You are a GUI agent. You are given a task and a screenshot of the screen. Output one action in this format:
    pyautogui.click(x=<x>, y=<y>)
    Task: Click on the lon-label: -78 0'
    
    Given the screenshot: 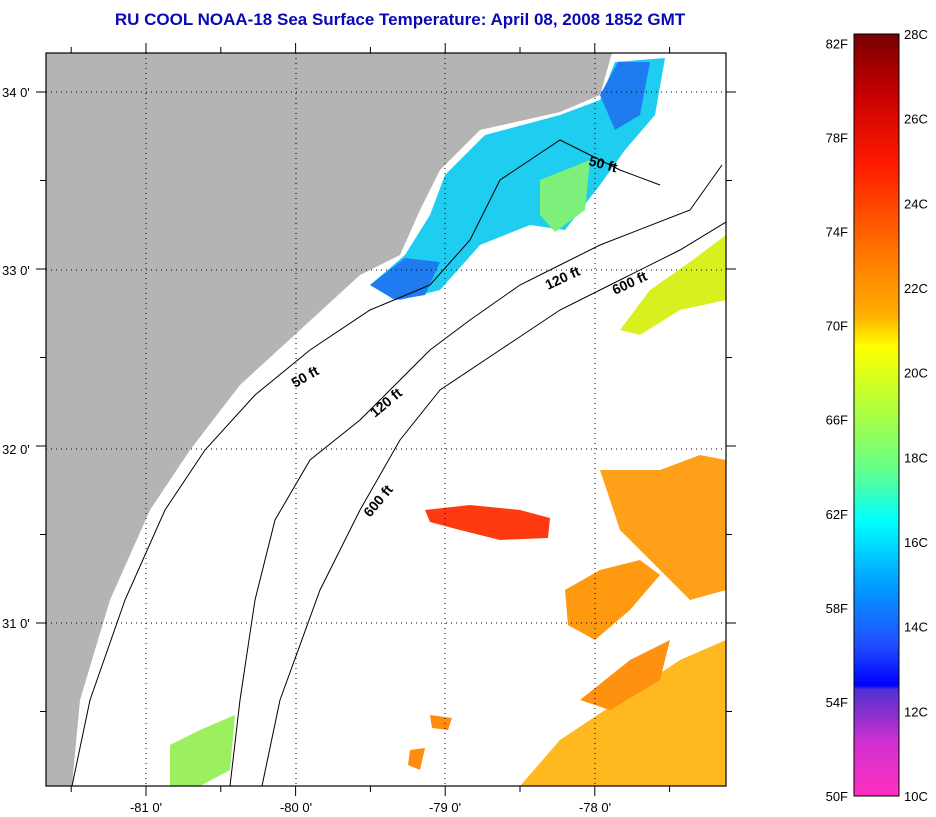 What is the action you would take?
    pyautogui.click(x=595, y=807)
    